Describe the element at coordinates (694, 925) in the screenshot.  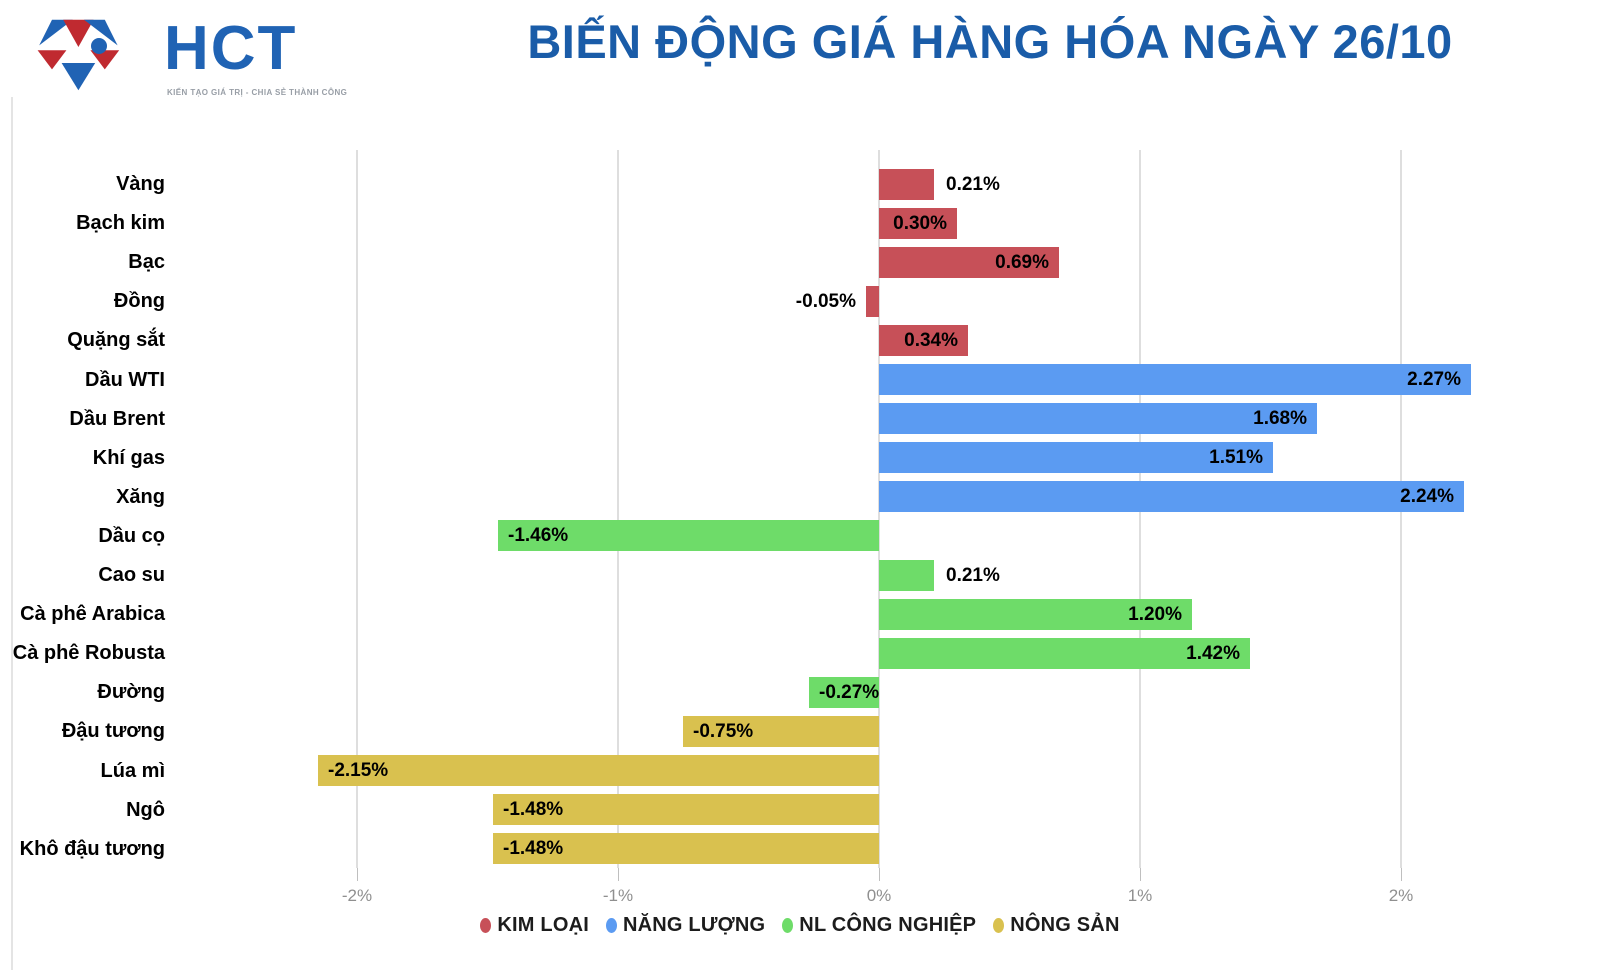
I see `legend-label: NĂNG LƯỢNG` at that location.